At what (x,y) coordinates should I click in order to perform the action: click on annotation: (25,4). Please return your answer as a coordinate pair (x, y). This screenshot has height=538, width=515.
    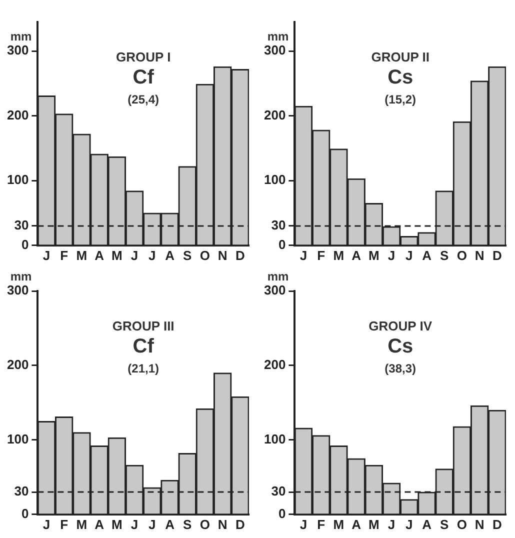
    Looking at the image, I should click on (144, 99).